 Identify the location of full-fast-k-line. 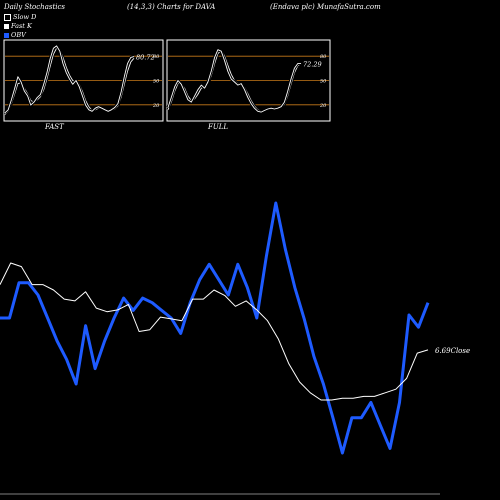
(234, 81).